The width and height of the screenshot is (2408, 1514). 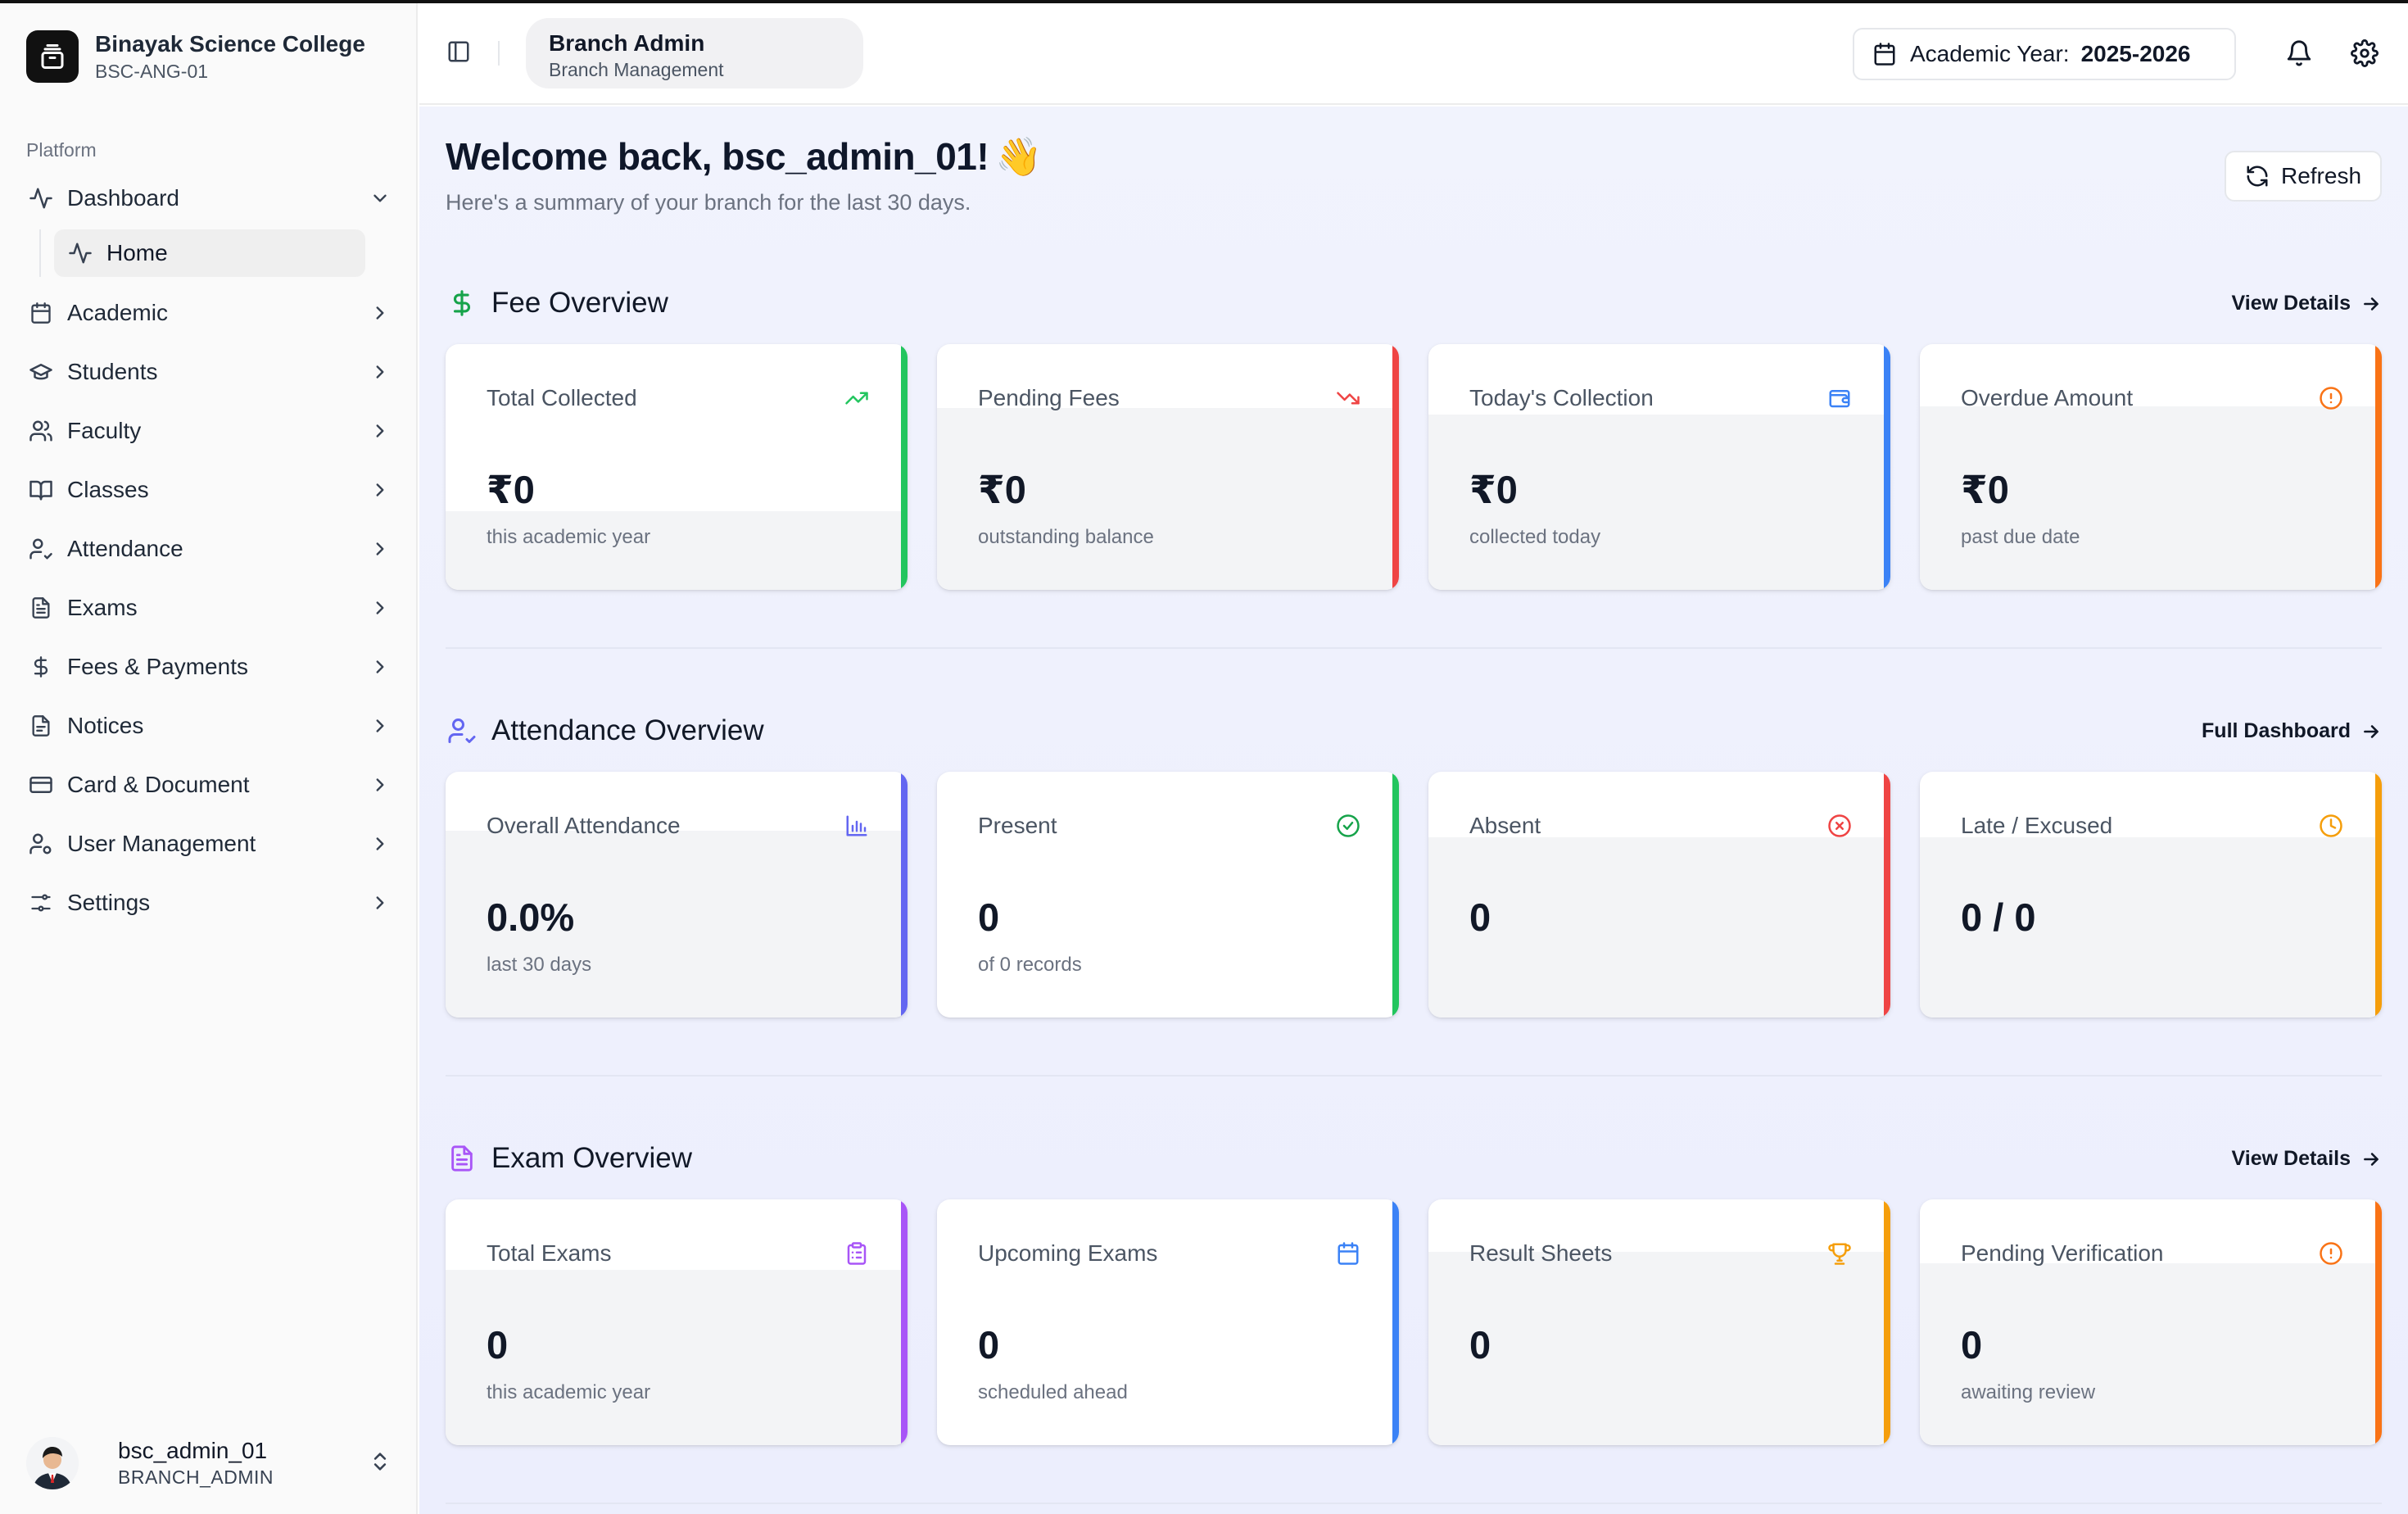 I want to click on section-title: Attendance Overview, so click(x=627, y=730).